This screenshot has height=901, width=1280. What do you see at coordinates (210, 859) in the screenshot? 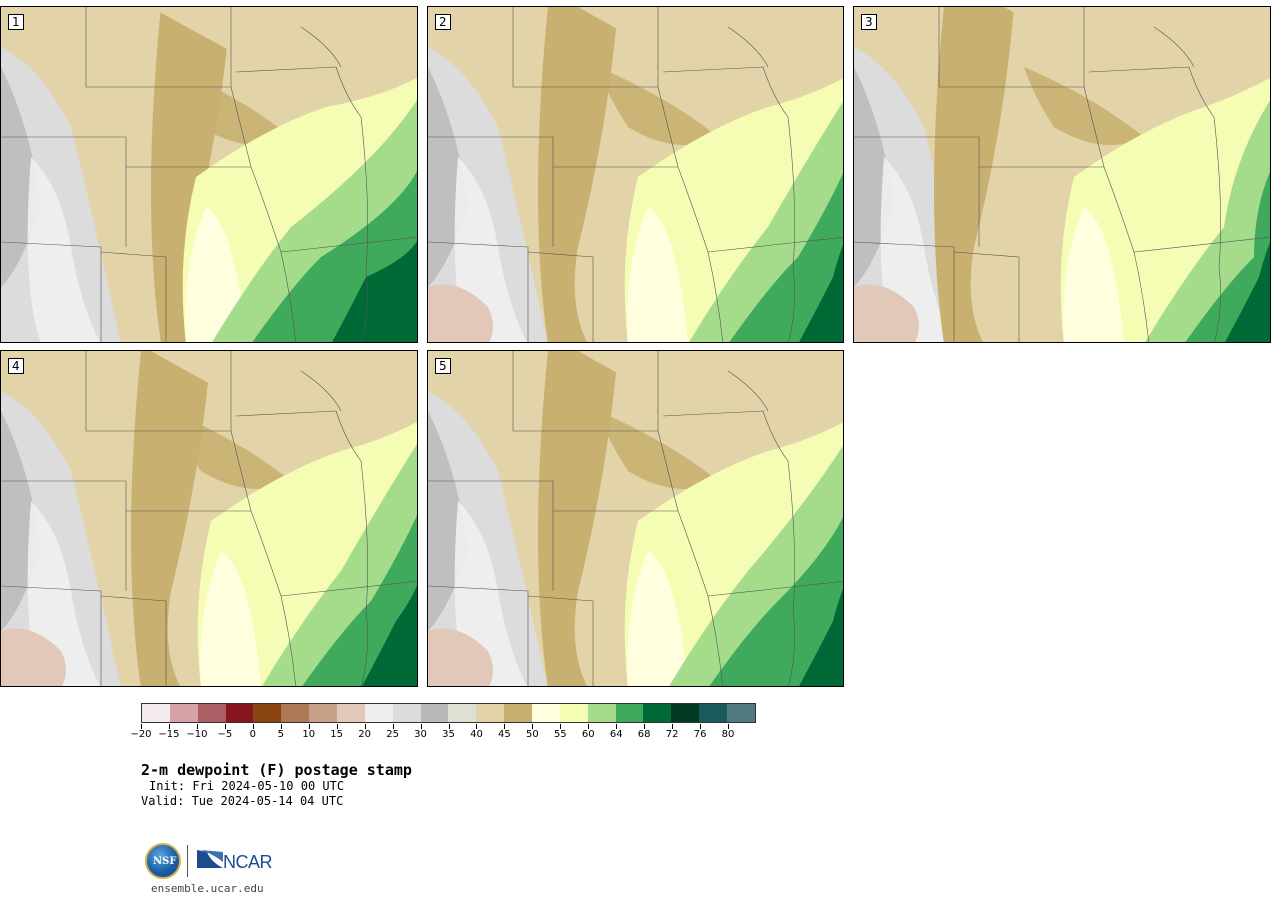
I see `ncar-mark-icon` at bounding box center [210, 859].